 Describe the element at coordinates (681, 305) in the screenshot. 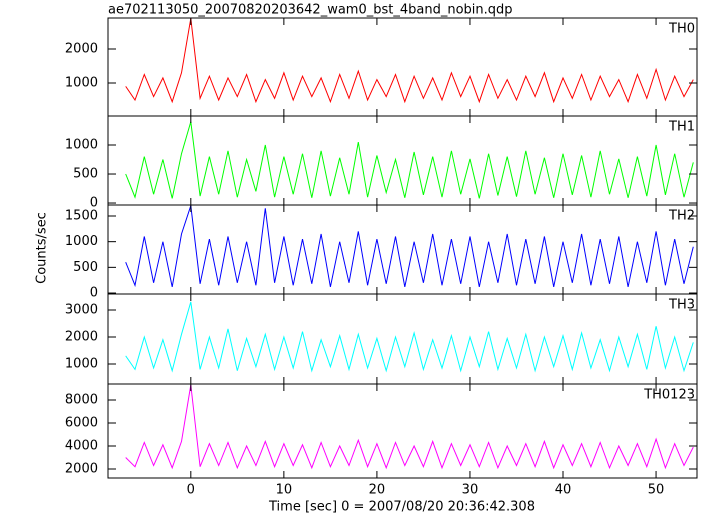

I see `panel-label: TH3` at that location.